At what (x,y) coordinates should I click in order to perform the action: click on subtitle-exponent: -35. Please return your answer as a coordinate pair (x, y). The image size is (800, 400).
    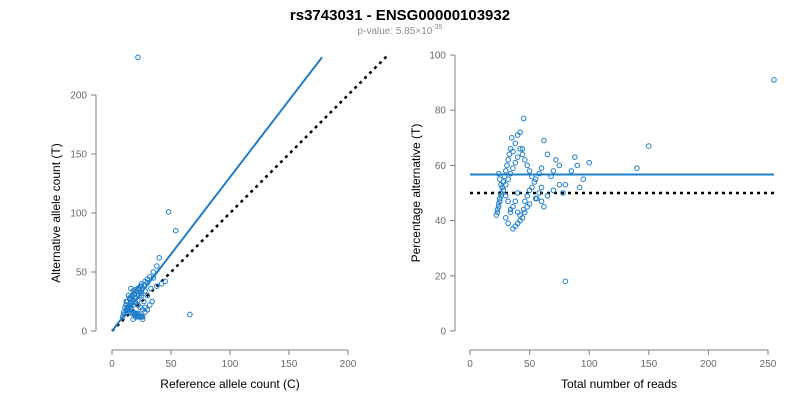
    Looking at the image, I should click on (437, 27).